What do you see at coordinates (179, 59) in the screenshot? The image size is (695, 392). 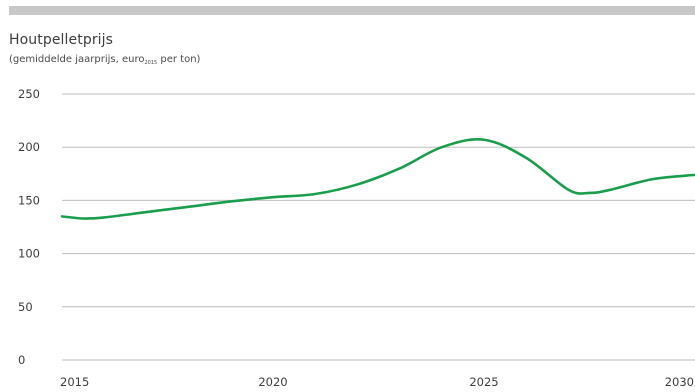 I see `subtitle-suffix: per ton)` at bounding box center [179, 59].